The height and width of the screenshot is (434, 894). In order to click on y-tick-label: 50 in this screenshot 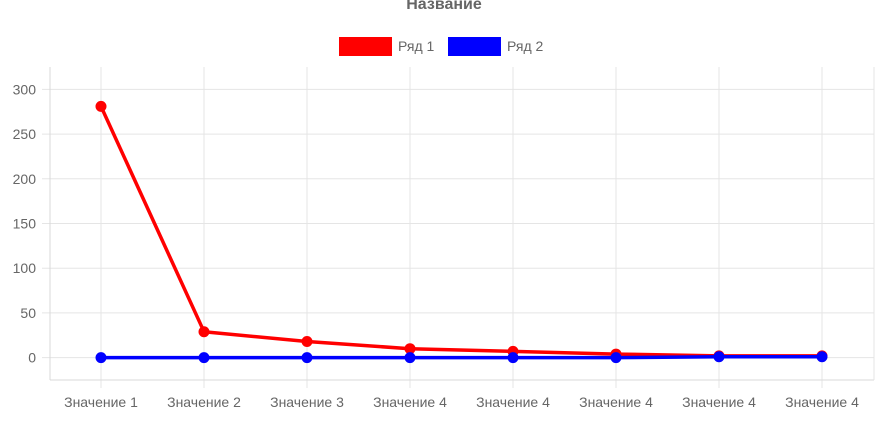, I will do `click(28, 313)`.